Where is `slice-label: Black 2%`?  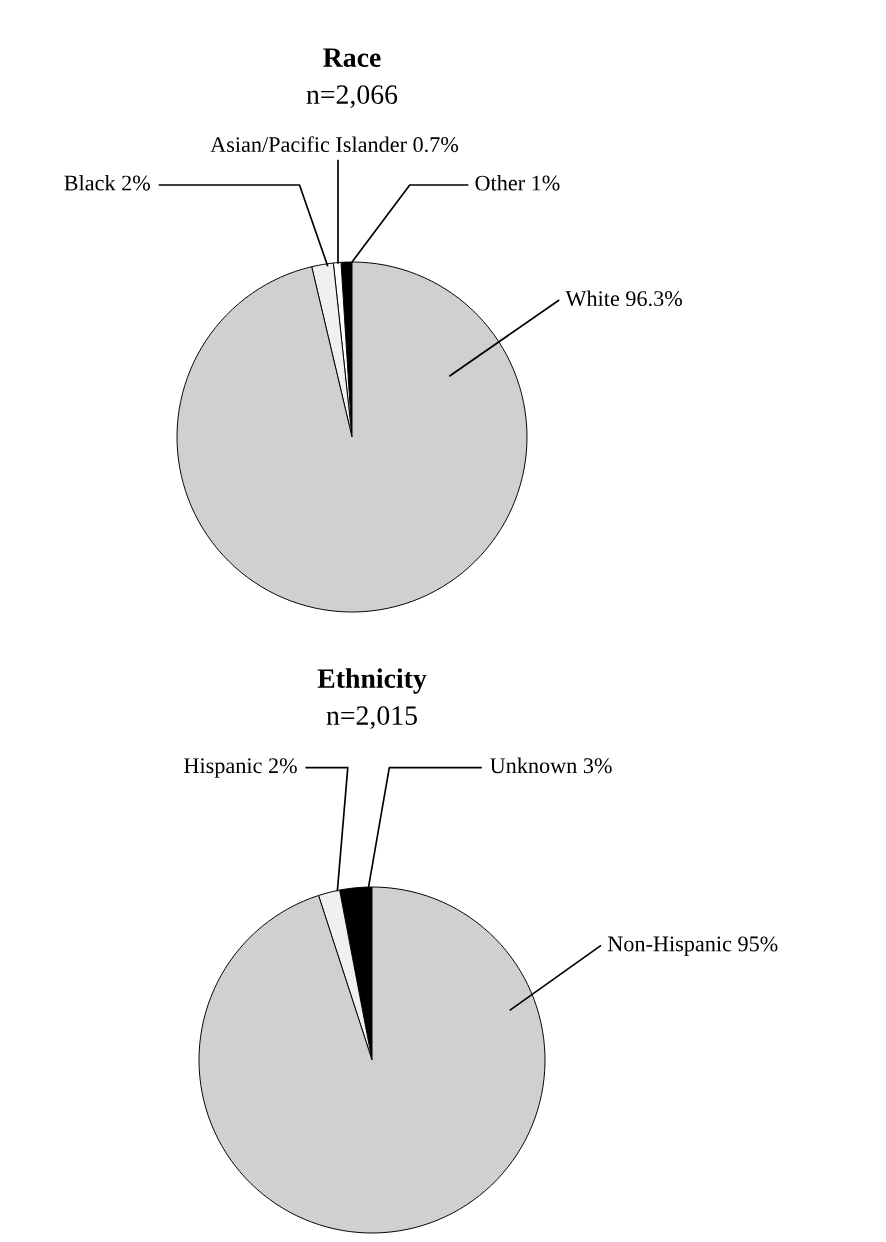
slice-label: Black 2% is located at coordinates (107, 182).